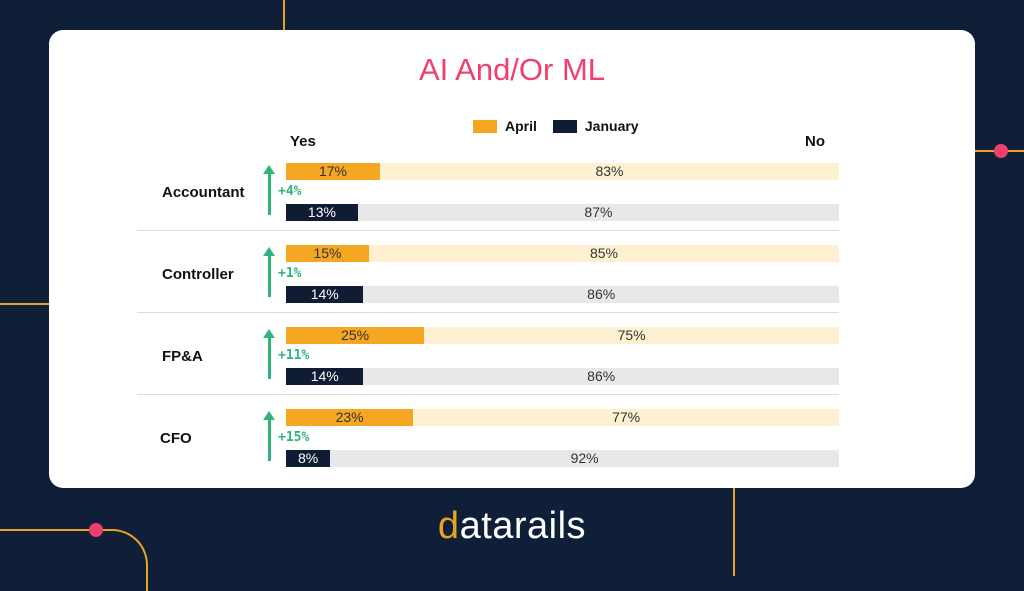  What do you see at coordinates (355, 335) in the screenshot?
I see `bar-segment-yes: 25%` at bounding box center [355, 335].